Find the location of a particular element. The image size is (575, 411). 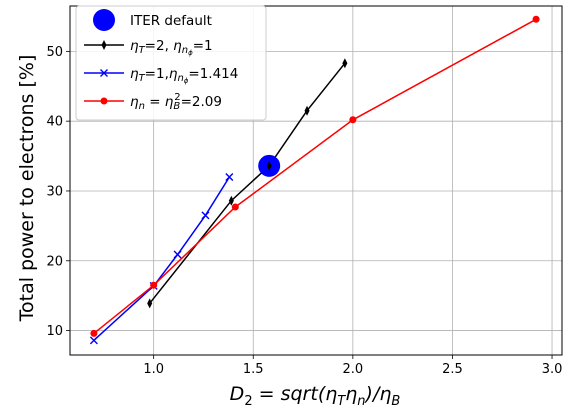

y-axis-label: Total power to electrons [%] is located at coordinates (27, 189).